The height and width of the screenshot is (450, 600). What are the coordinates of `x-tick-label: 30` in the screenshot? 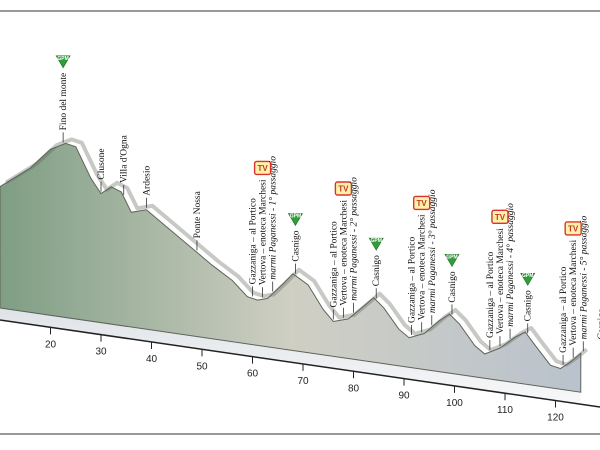 It's located at (101, 352).